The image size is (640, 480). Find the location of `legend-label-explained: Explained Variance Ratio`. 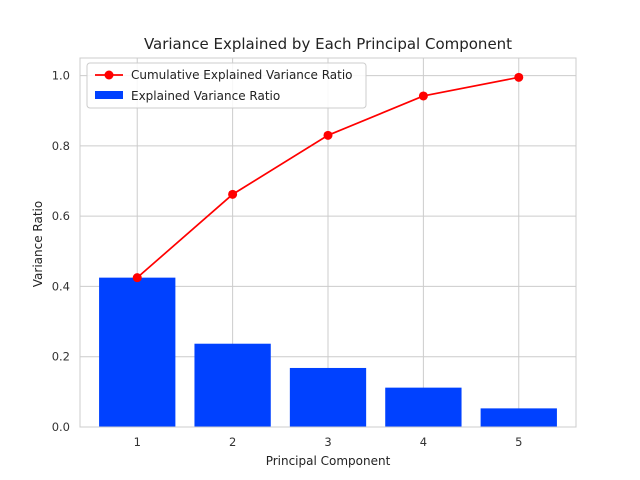

legend-label-explained: Explained Variance Ratio is located at coordinates (205, 96).